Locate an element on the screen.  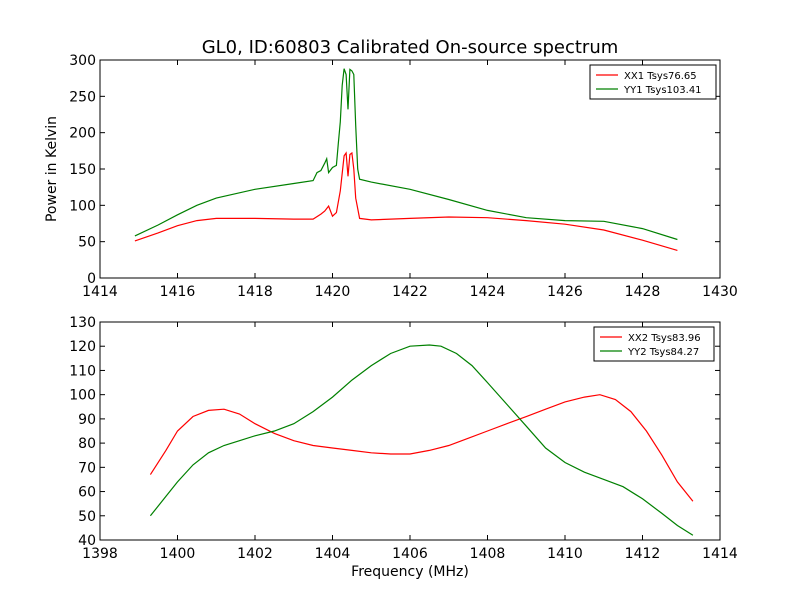
x-tick-label: 1412 is located at coordinates (643, 554).